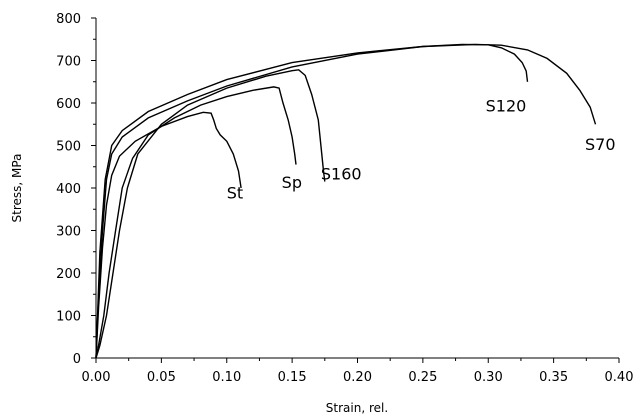 Image resolution: width=633 pixels, height=418 pixels. What do you see at coordinates (68, 104) in the screenshot?
I see `y-tick-label: 600` at bounding box center [68, 104].